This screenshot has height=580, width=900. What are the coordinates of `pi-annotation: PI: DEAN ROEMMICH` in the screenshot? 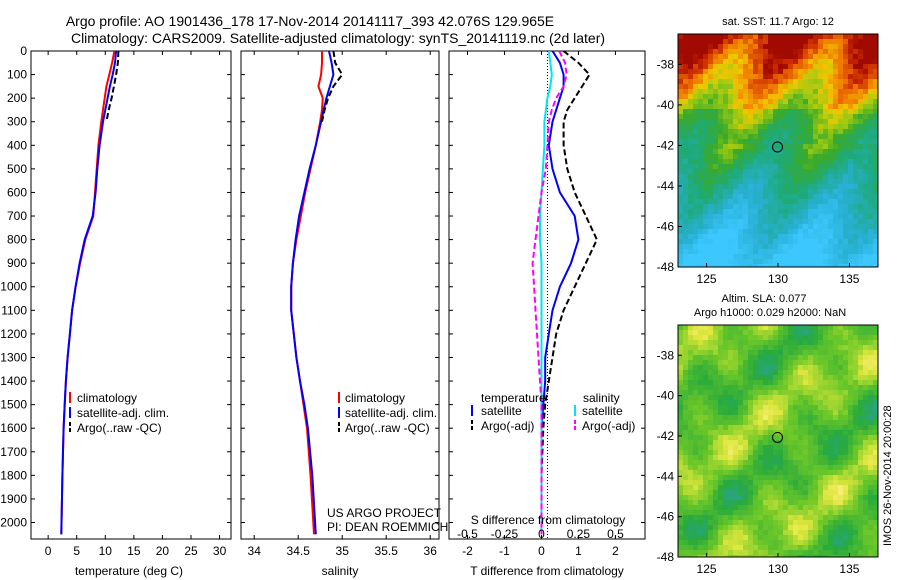 It's located at (387, 527).